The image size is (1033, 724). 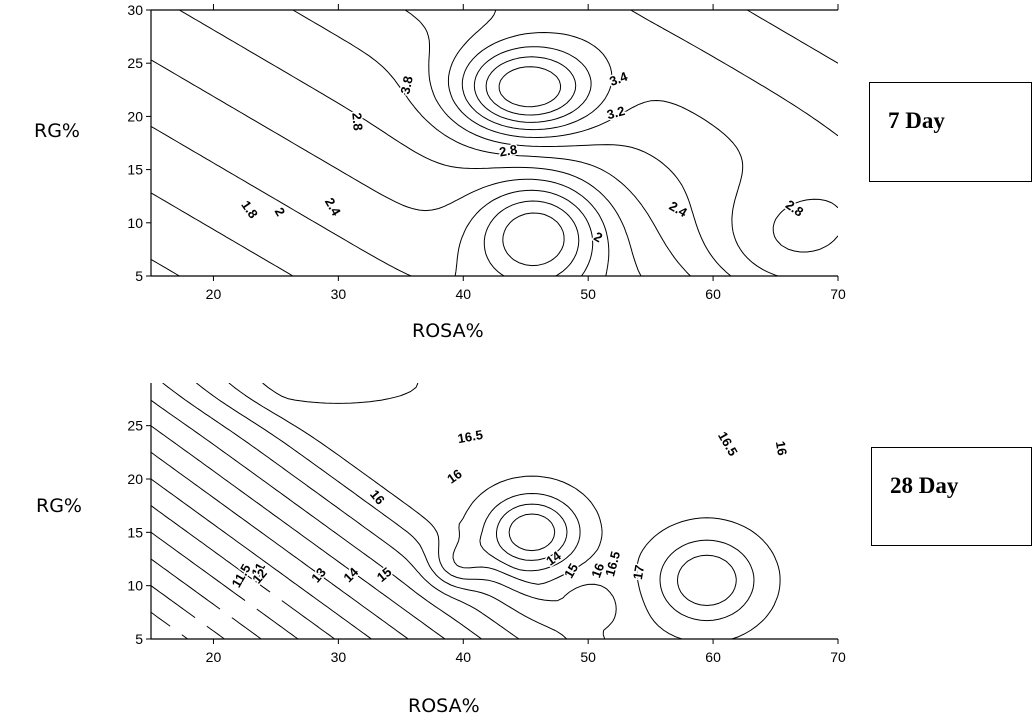 I want to click on x-axis-title-7day: ROSA%, so click(x=448, y=331).